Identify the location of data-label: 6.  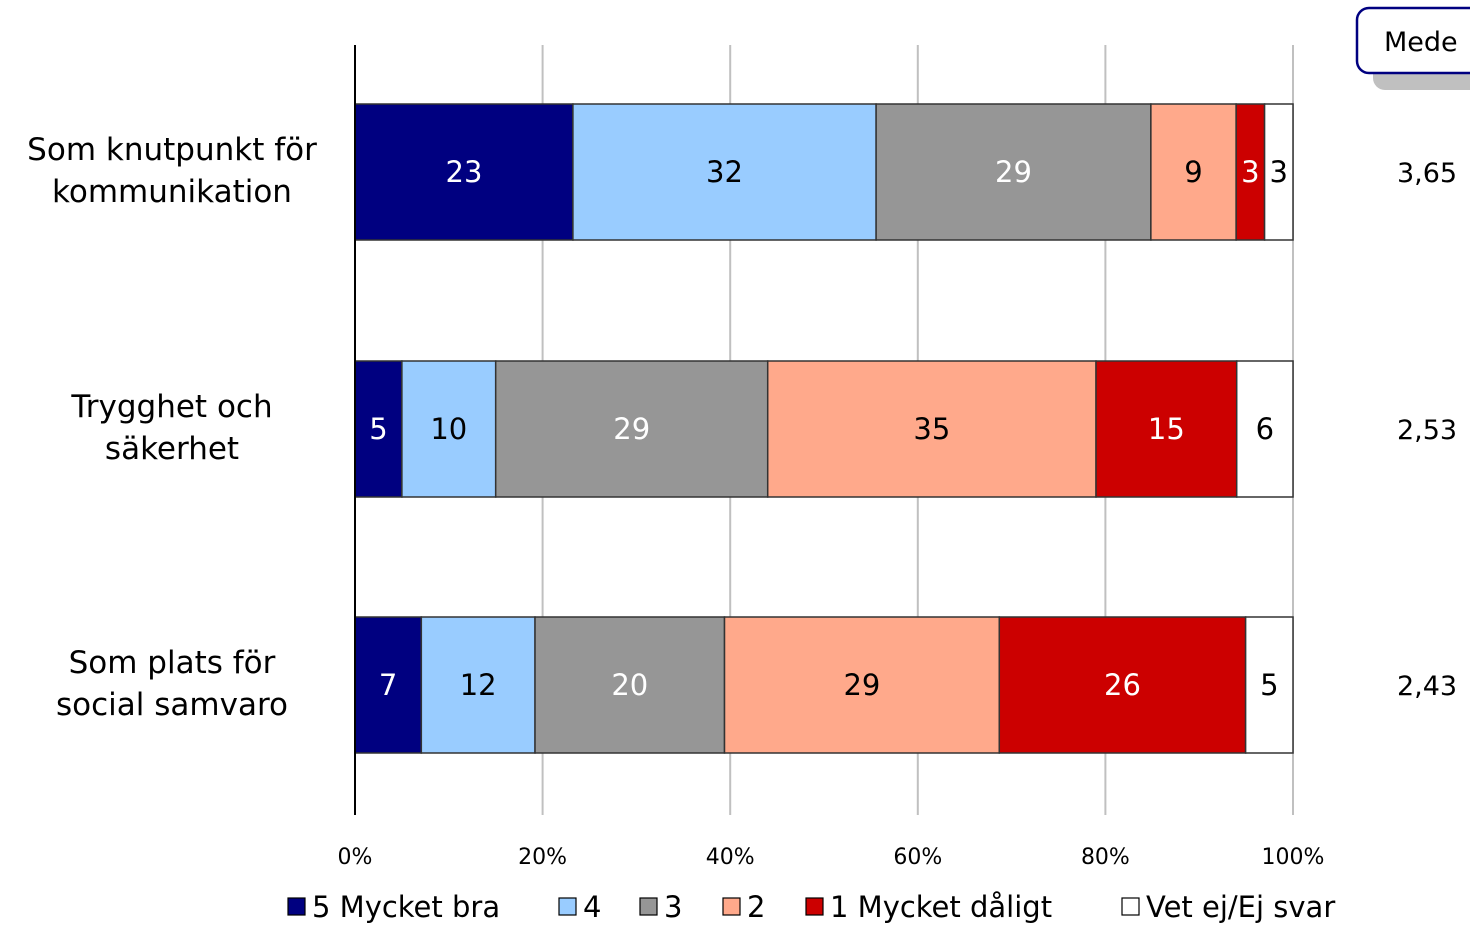
(1265, 429).